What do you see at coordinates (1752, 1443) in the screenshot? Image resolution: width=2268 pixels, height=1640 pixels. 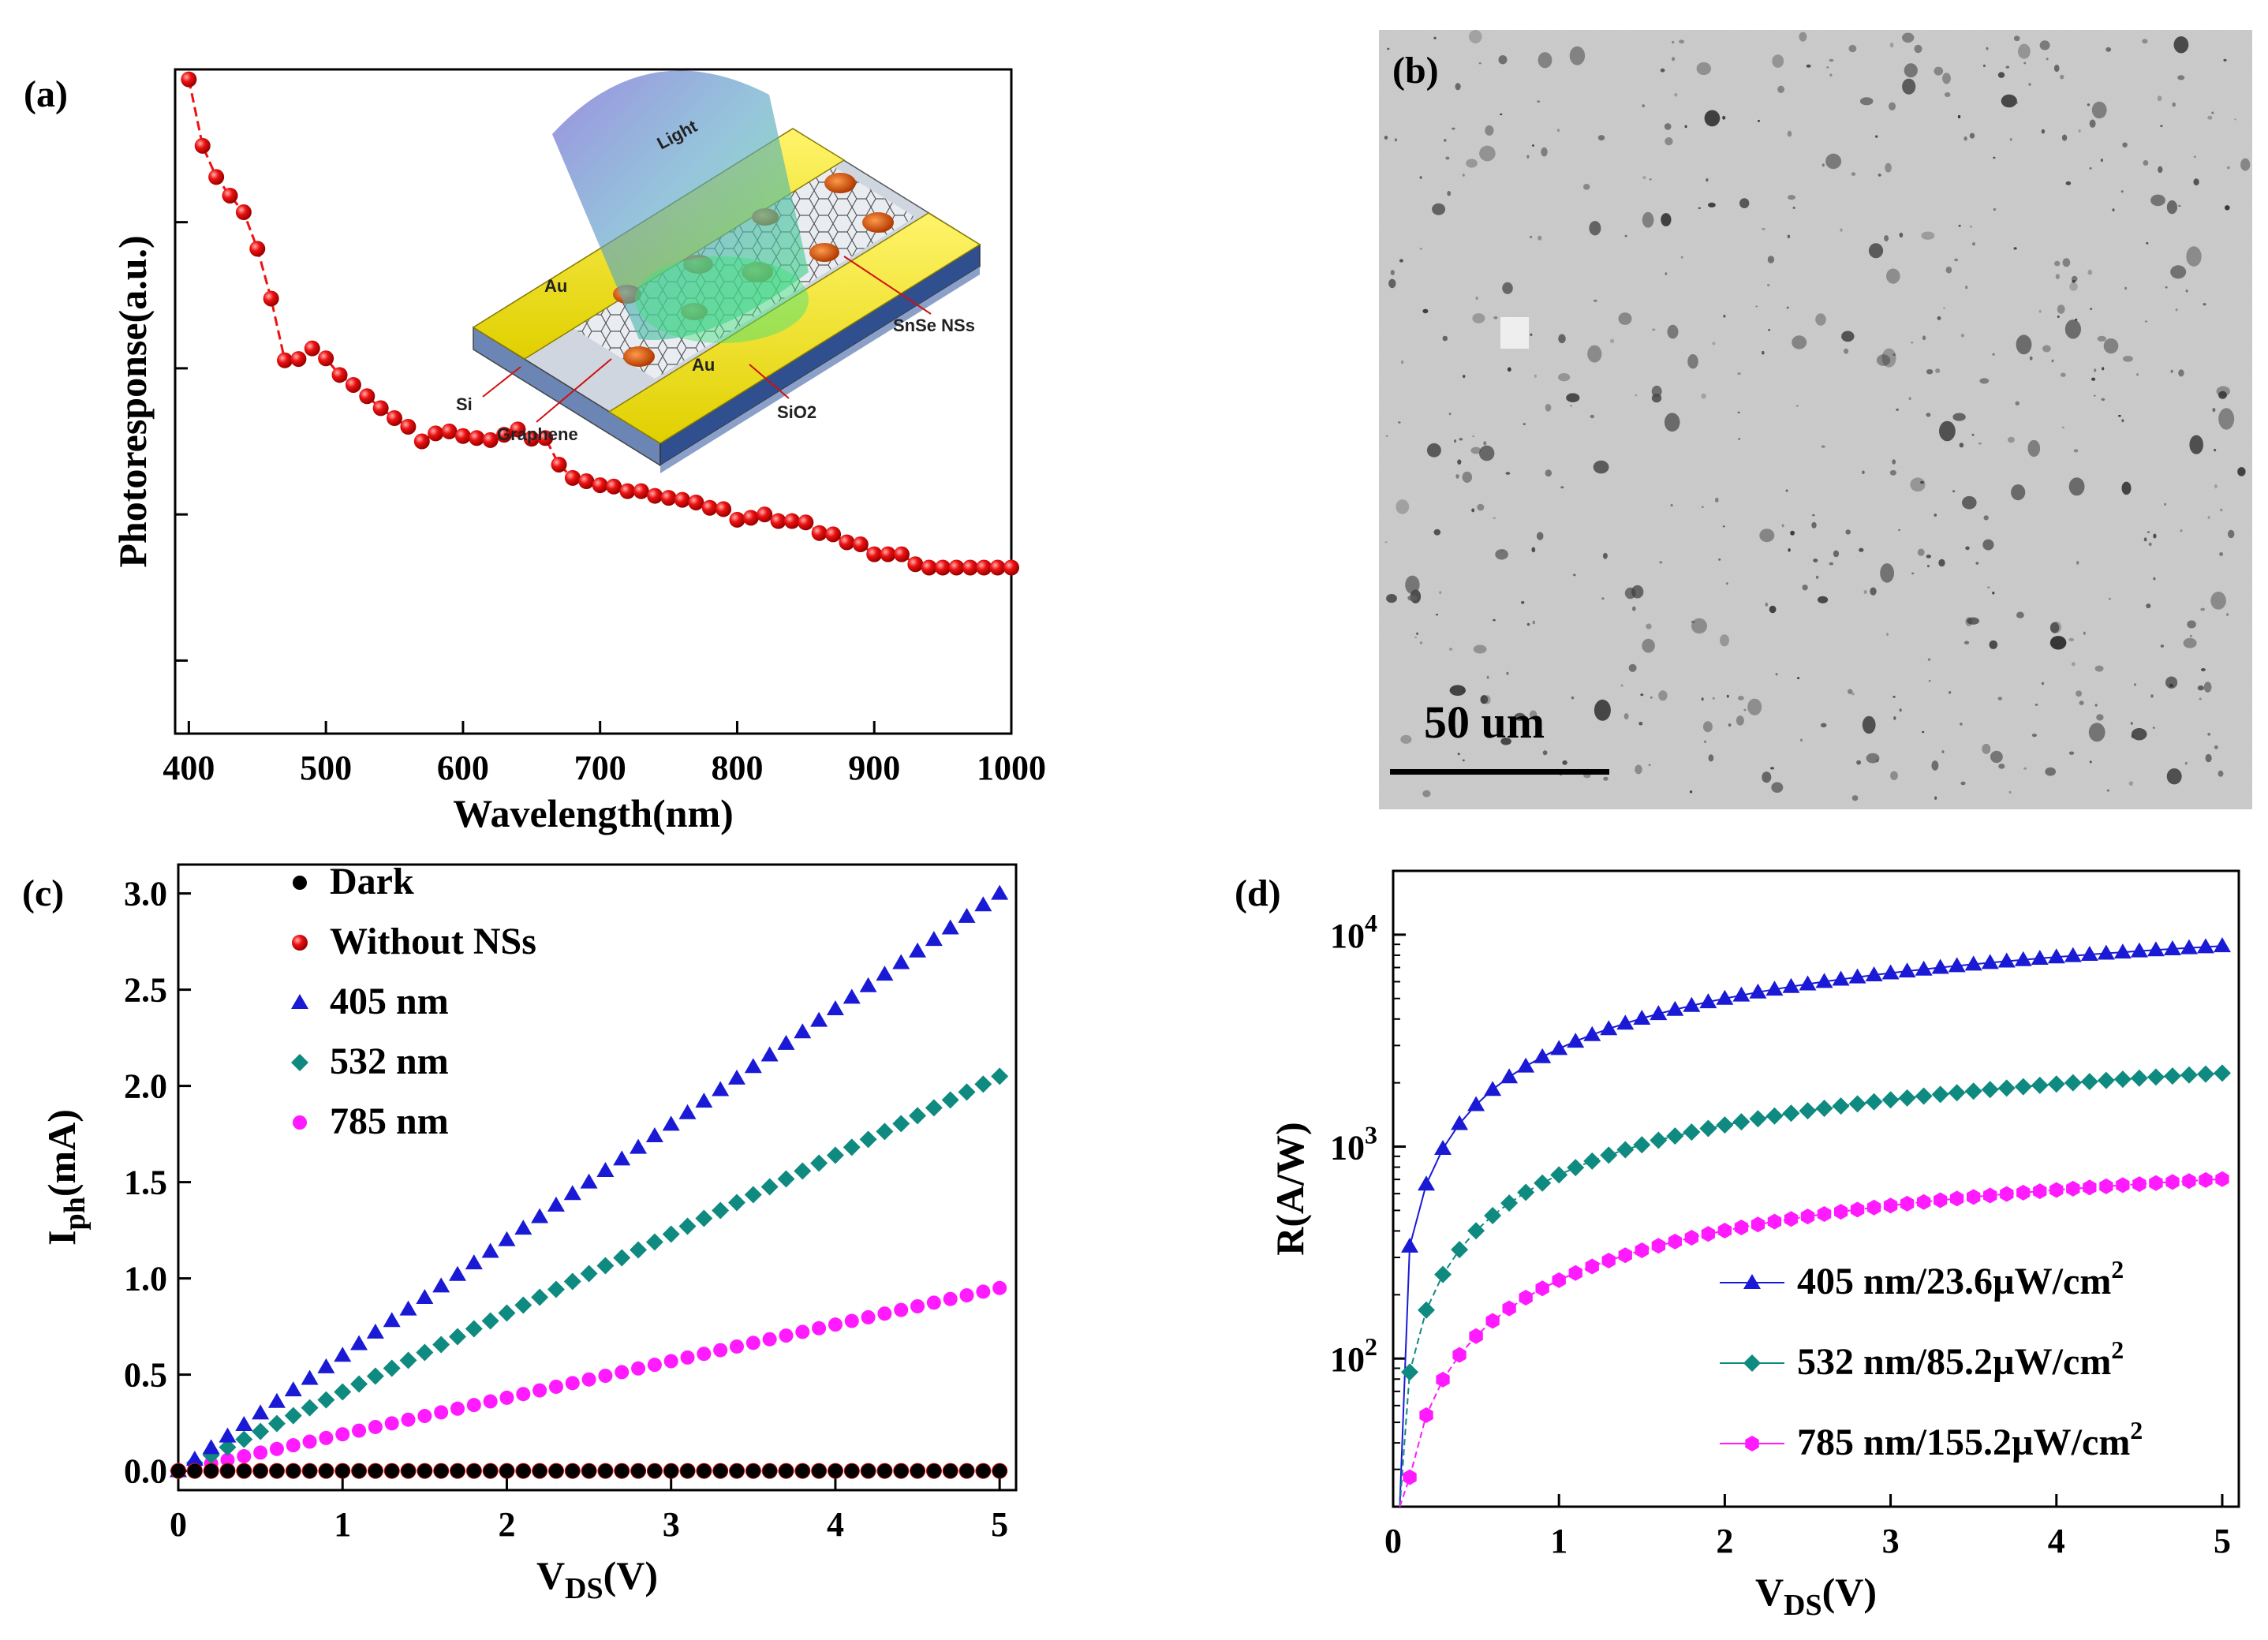 I see `panel-d-legend-marker` at bounding box center [1752, 1443].